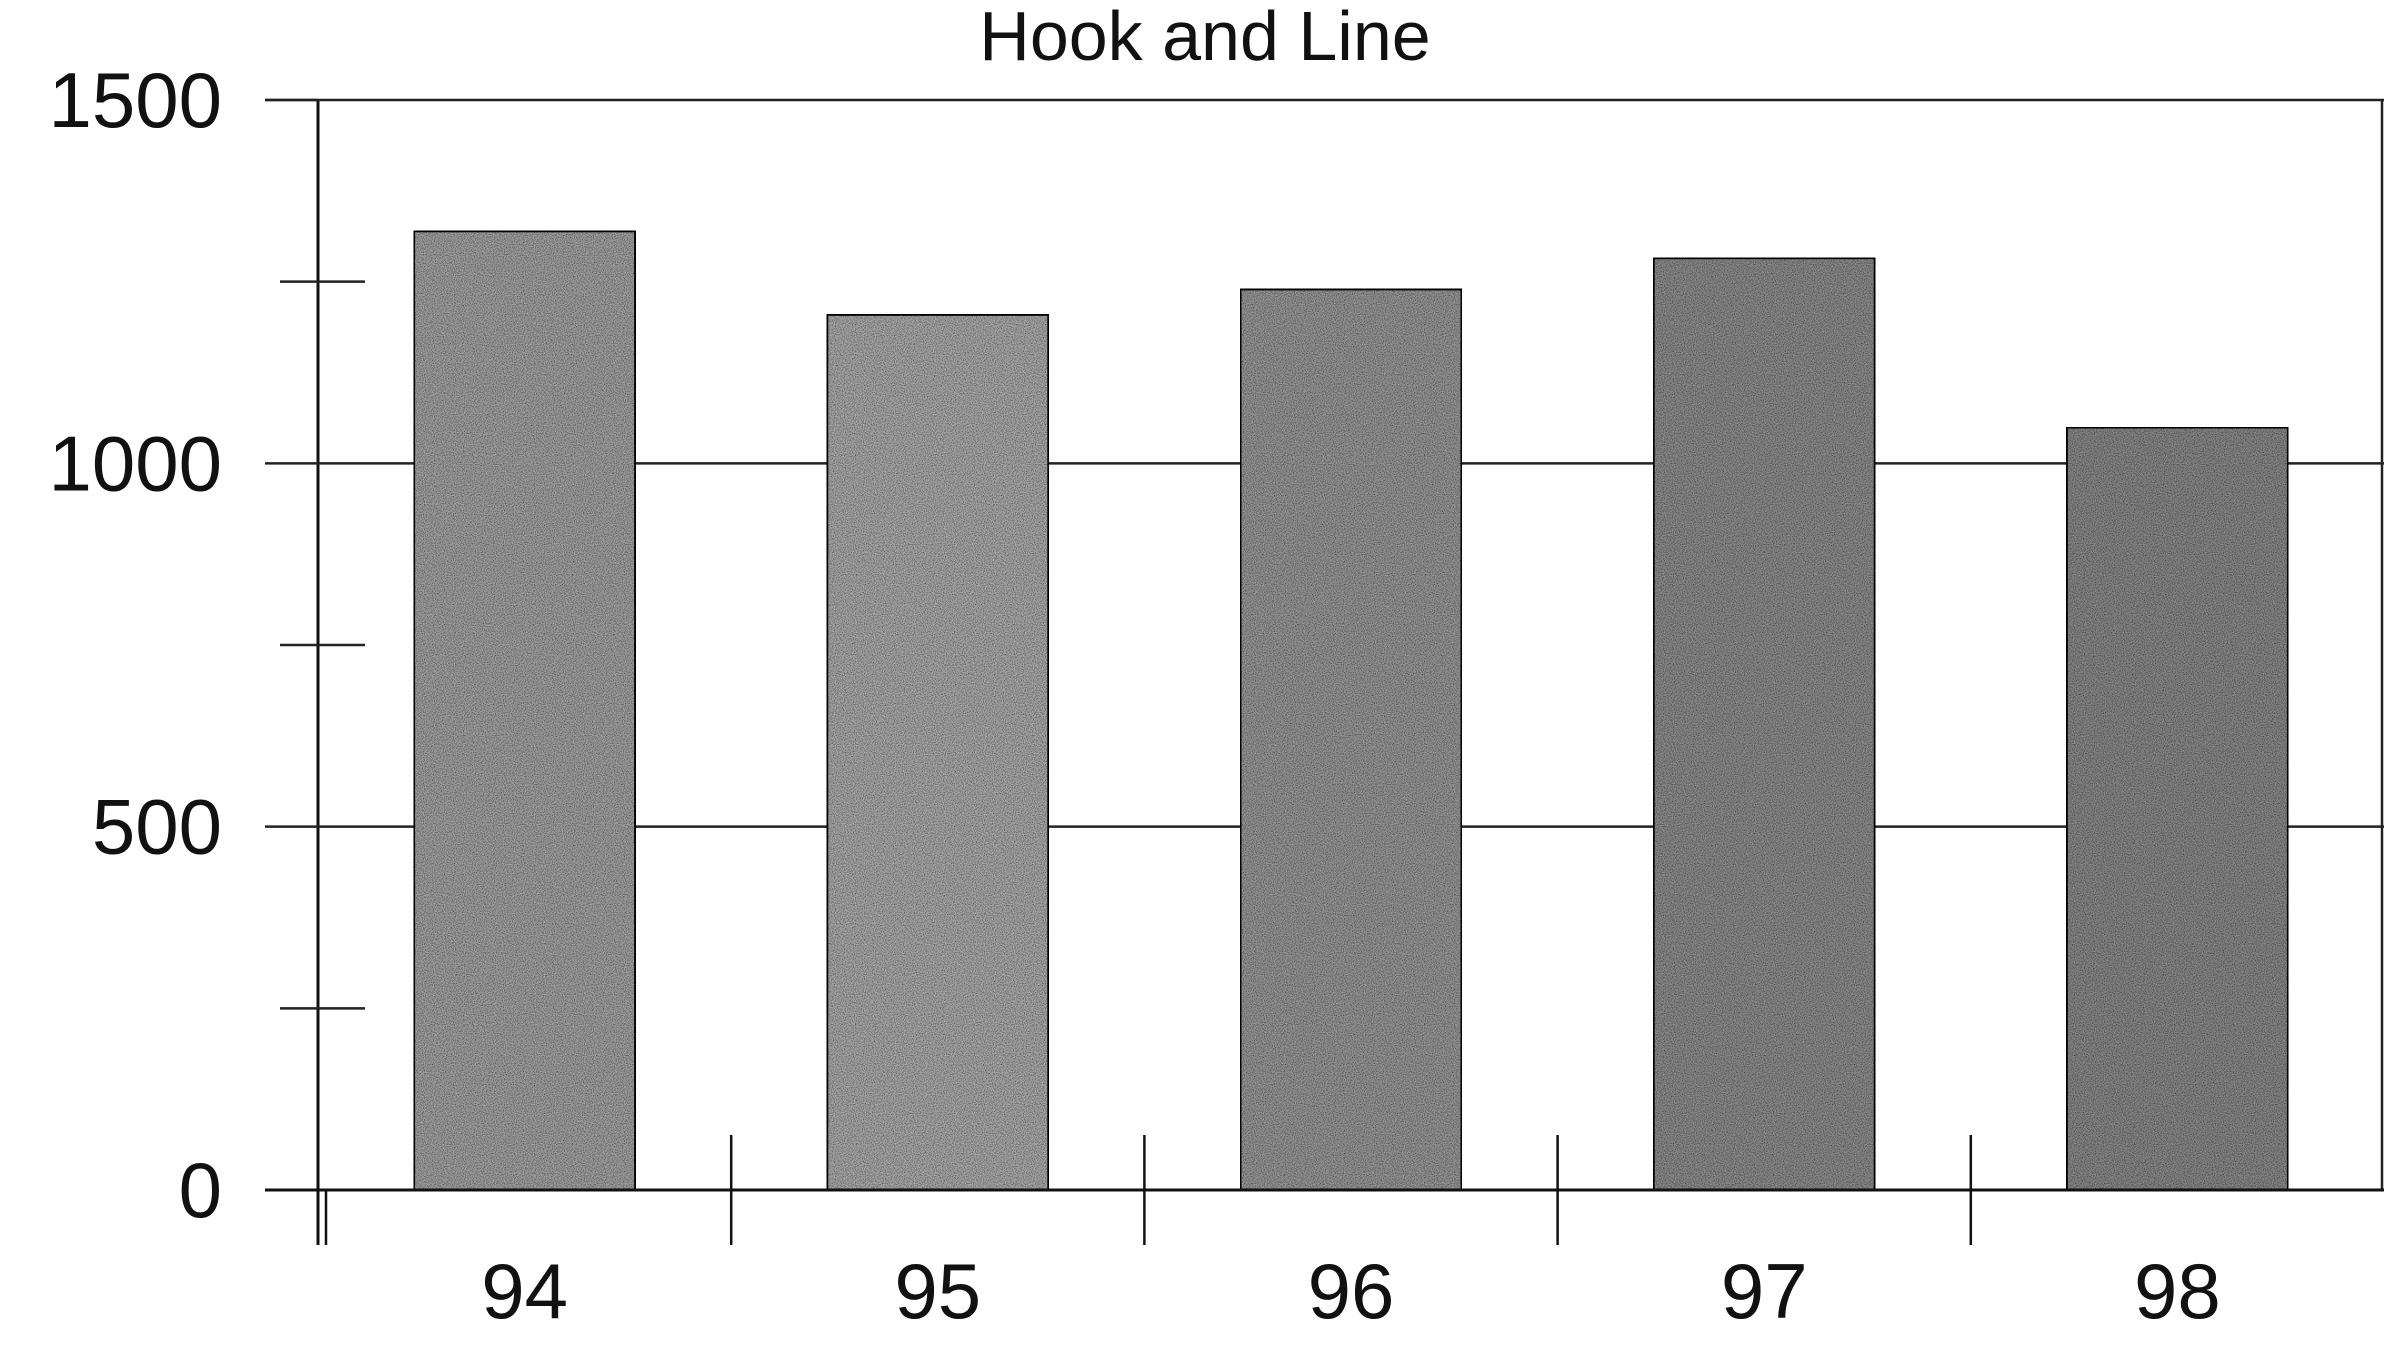 This screenshot has width=2384, height=1362. I want to click on x-tick-marks, so click(1148, 1190).